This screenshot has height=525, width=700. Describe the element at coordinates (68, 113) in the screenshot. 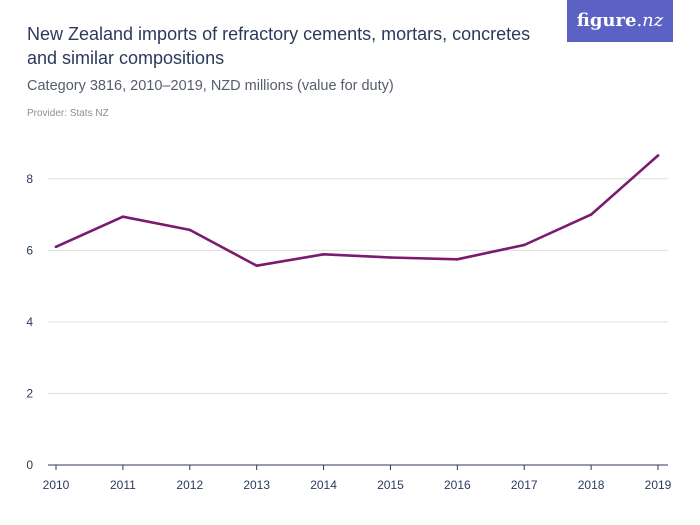

I see `provider-credit: Provider: Stats NZ` at that location.